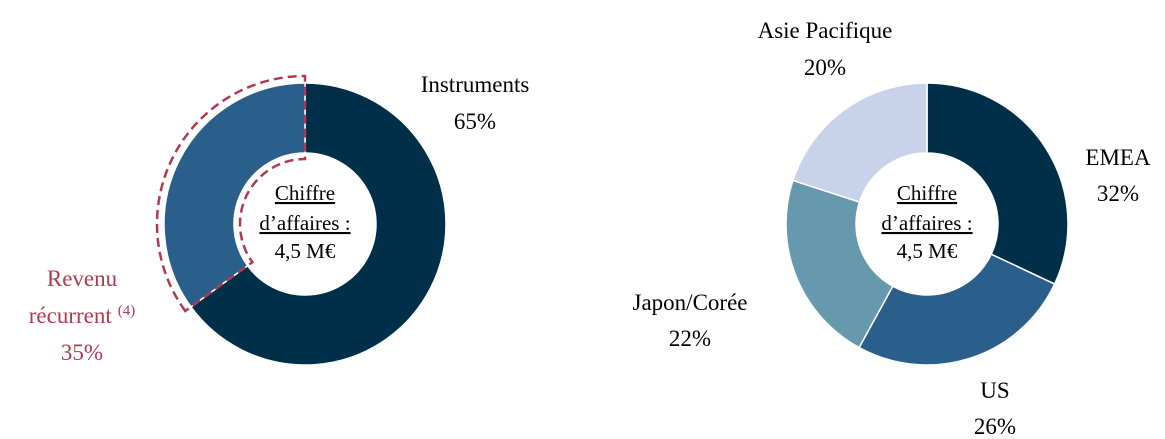  I want to click on slice-label-us: US, so click(994, 390).